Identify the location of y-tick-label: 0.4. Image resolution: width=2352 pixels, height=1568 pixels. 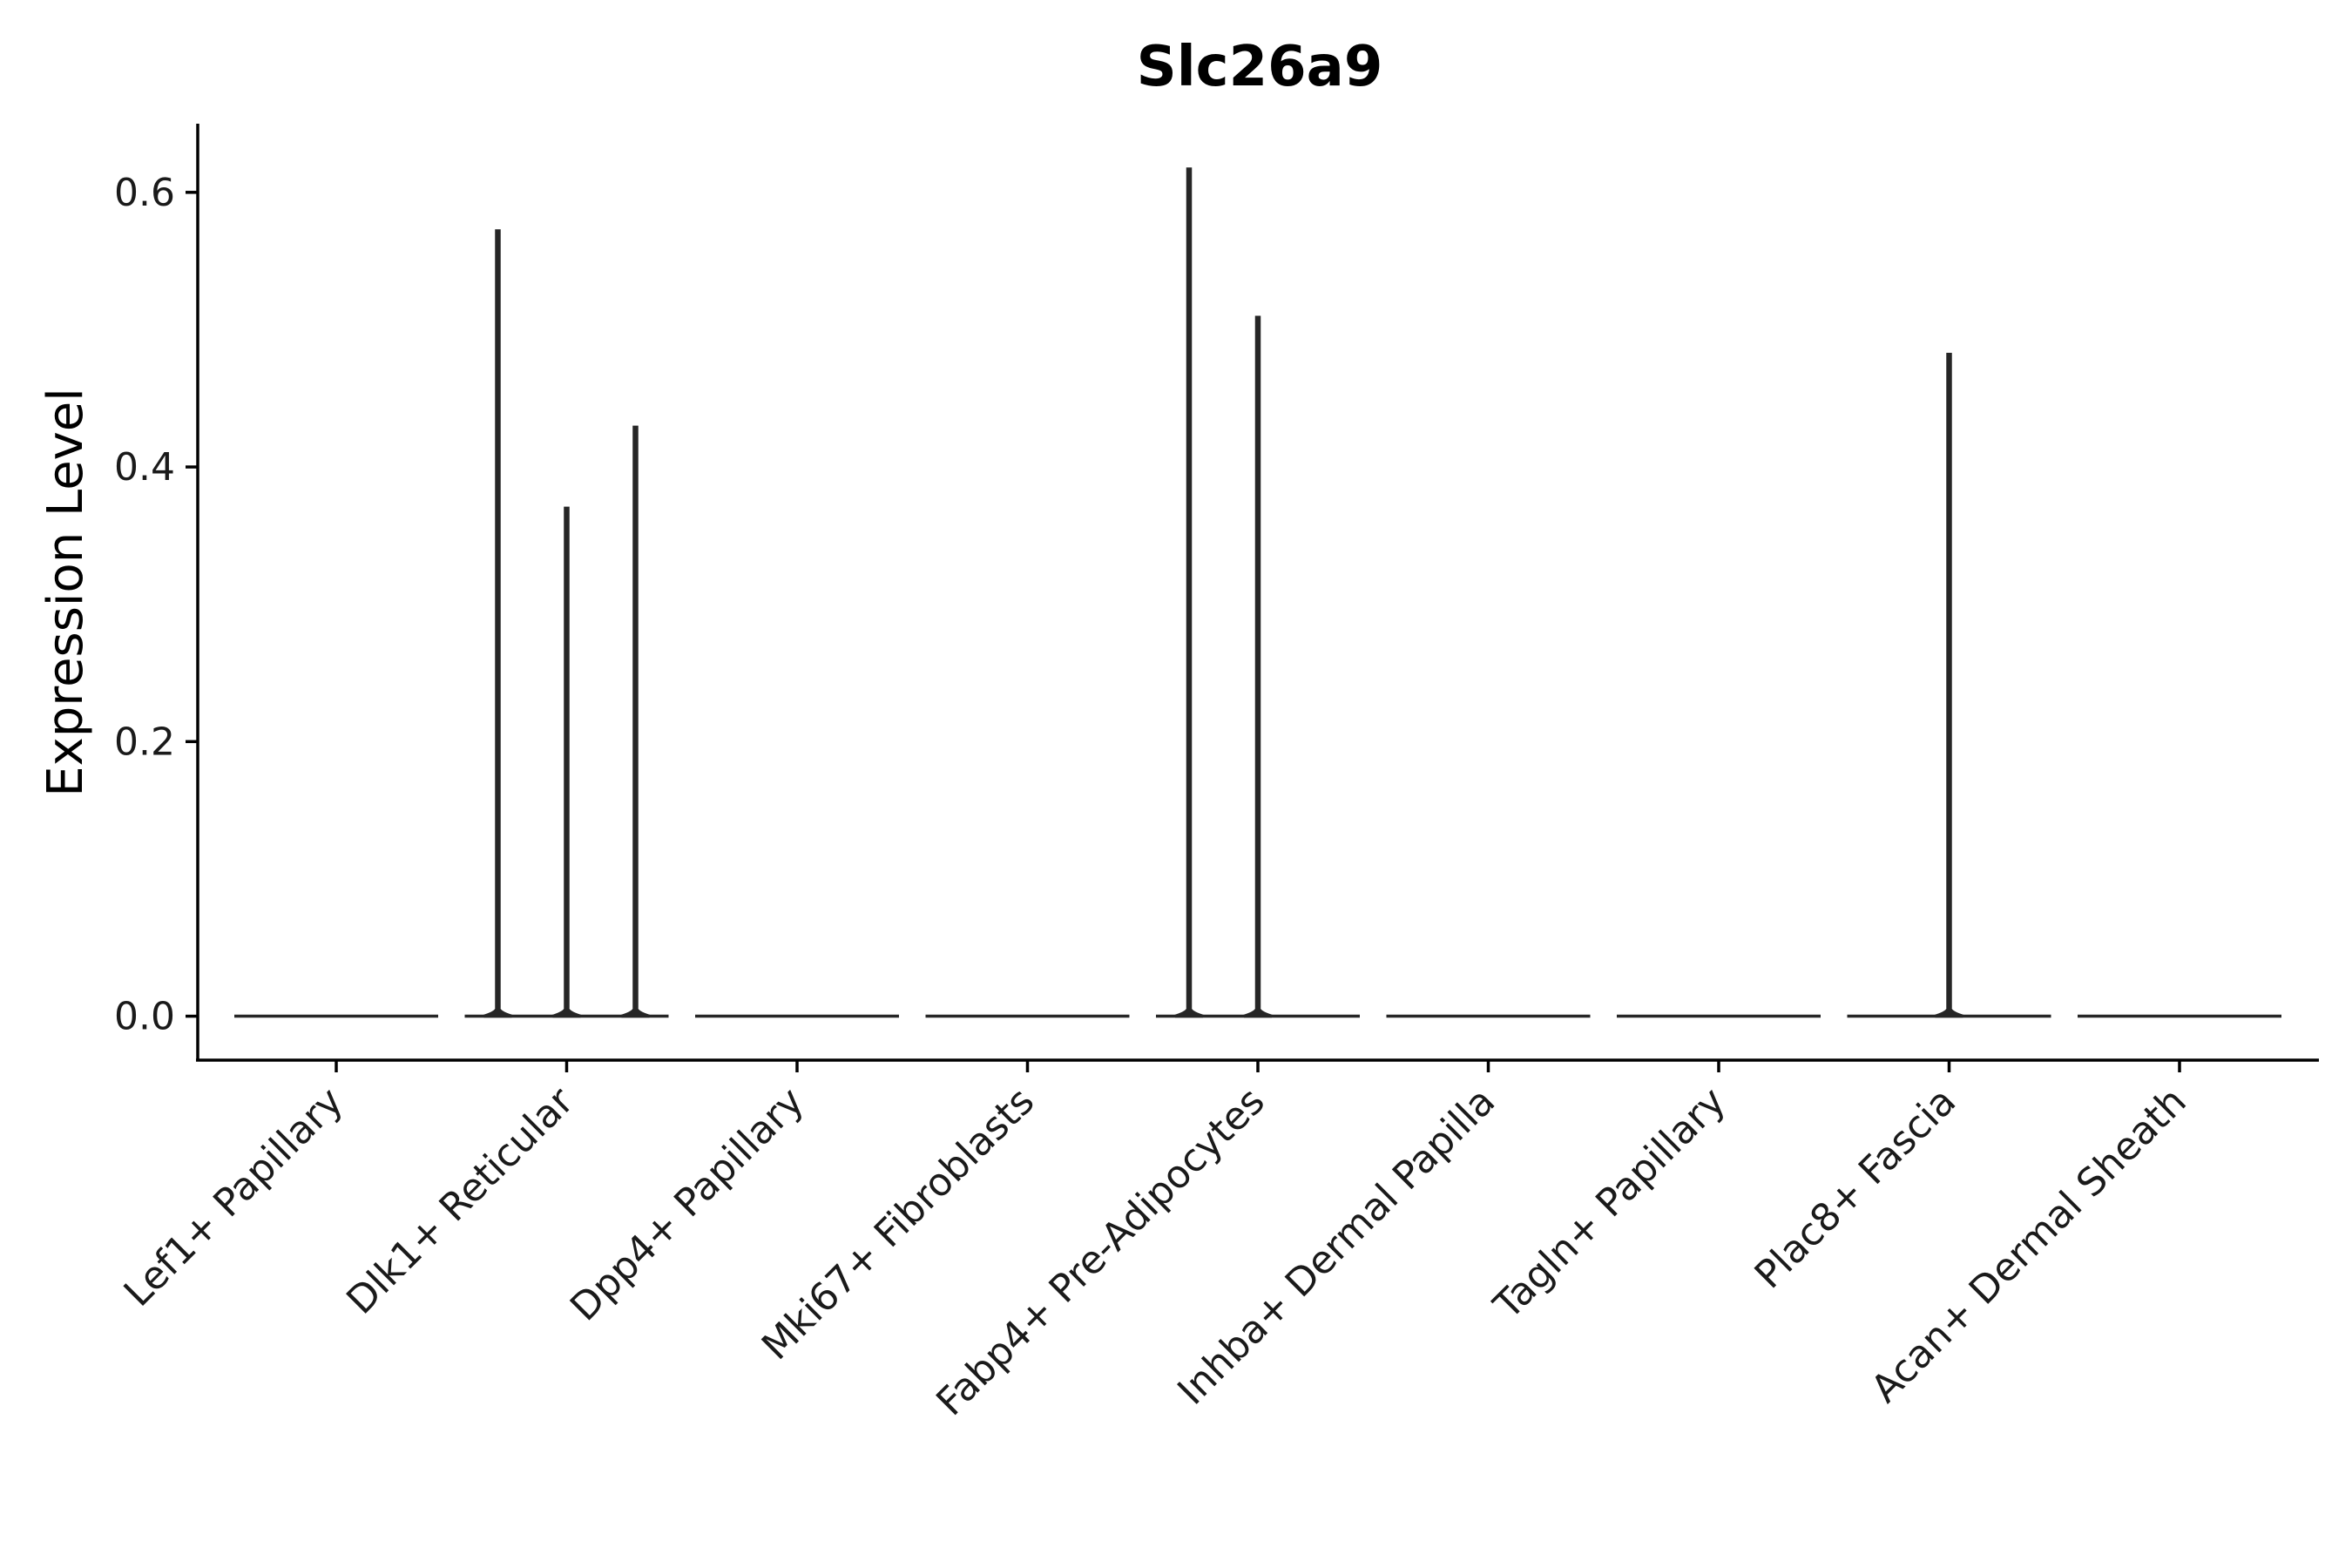
(145, 467).